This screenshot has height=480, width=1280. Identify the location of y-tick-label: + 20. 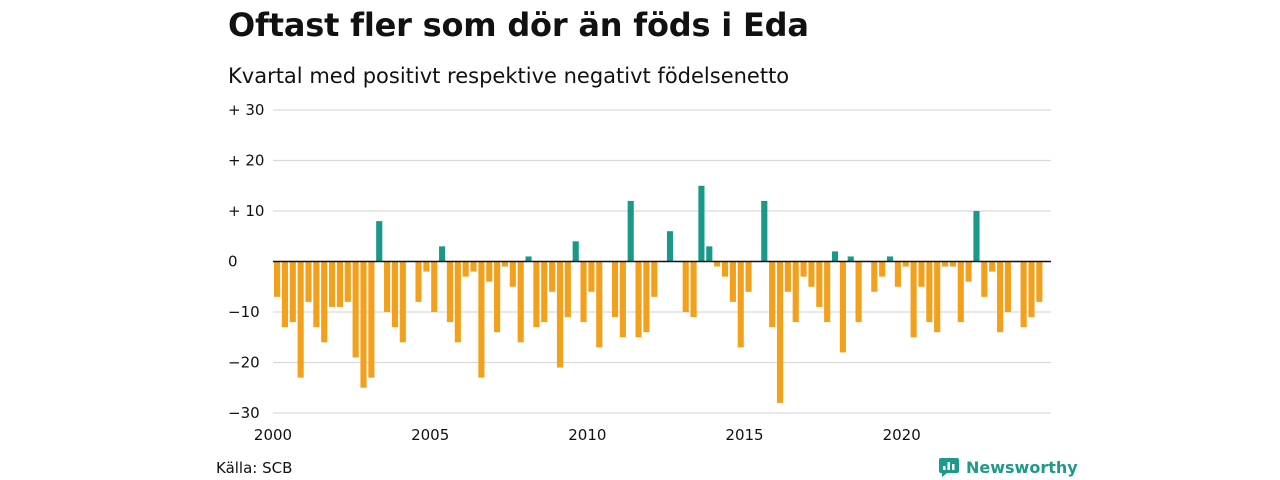
(246, 161).